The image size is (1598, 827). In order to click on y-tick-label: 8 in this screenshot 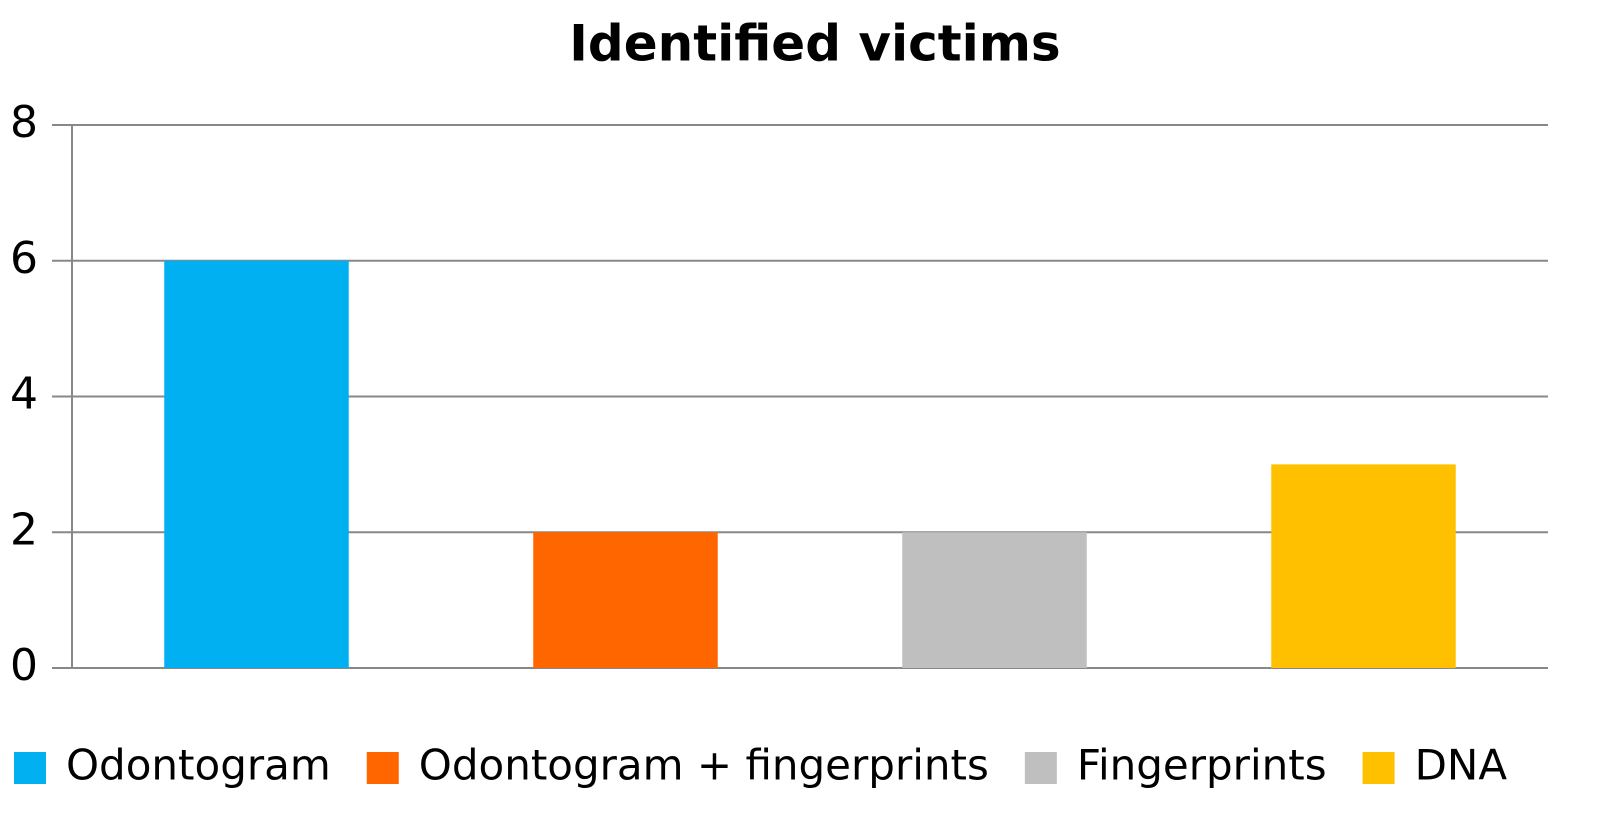, I will do `click(24, 122)`.